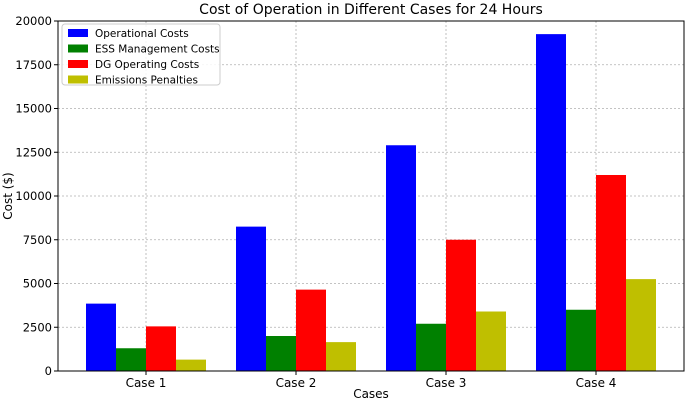  What do you see at coordinates (157, 50) in the screenshot?
I see `legend-label: ESS Management Costs` at bounding box center [157, 50].